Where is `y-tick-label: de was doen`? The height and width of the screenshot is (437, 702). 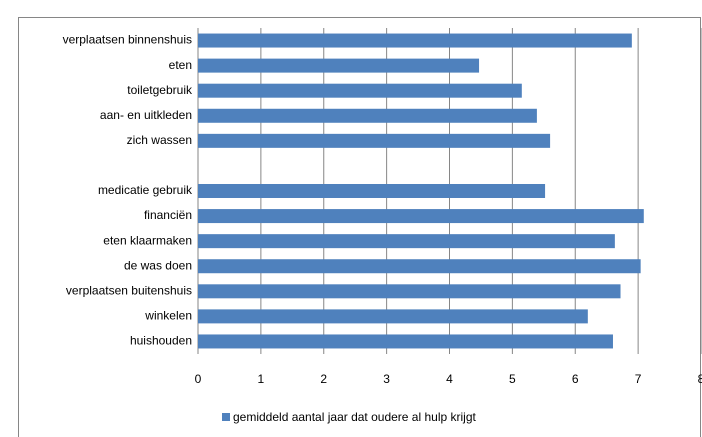
y-tick-label: de was doen is located at coordinates (158, 265).